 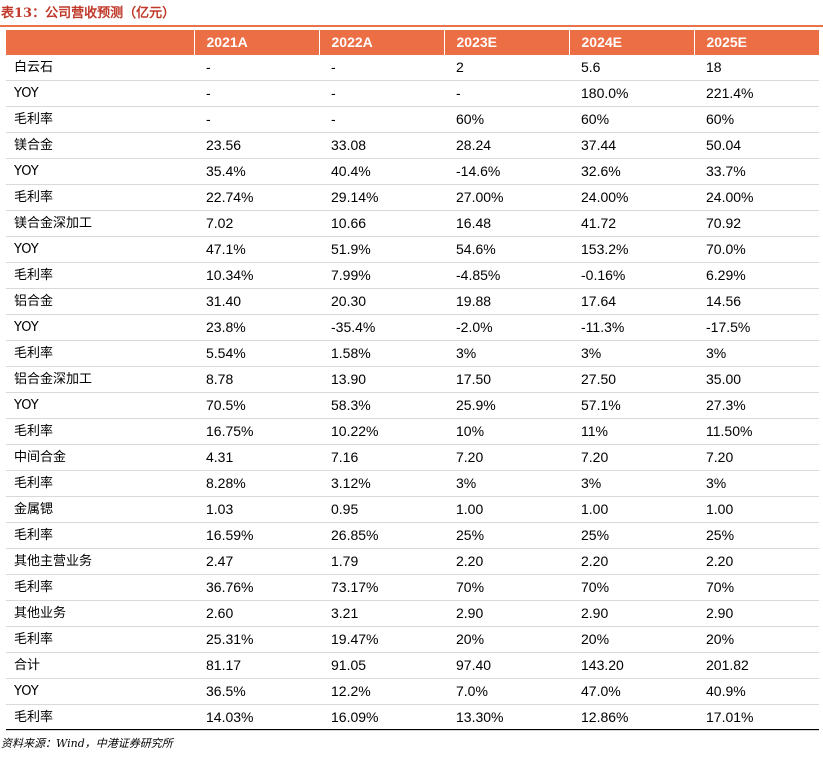 I want to click on table-row: YOY - - -180.0% 221.4%, so click(x=412, y=93).